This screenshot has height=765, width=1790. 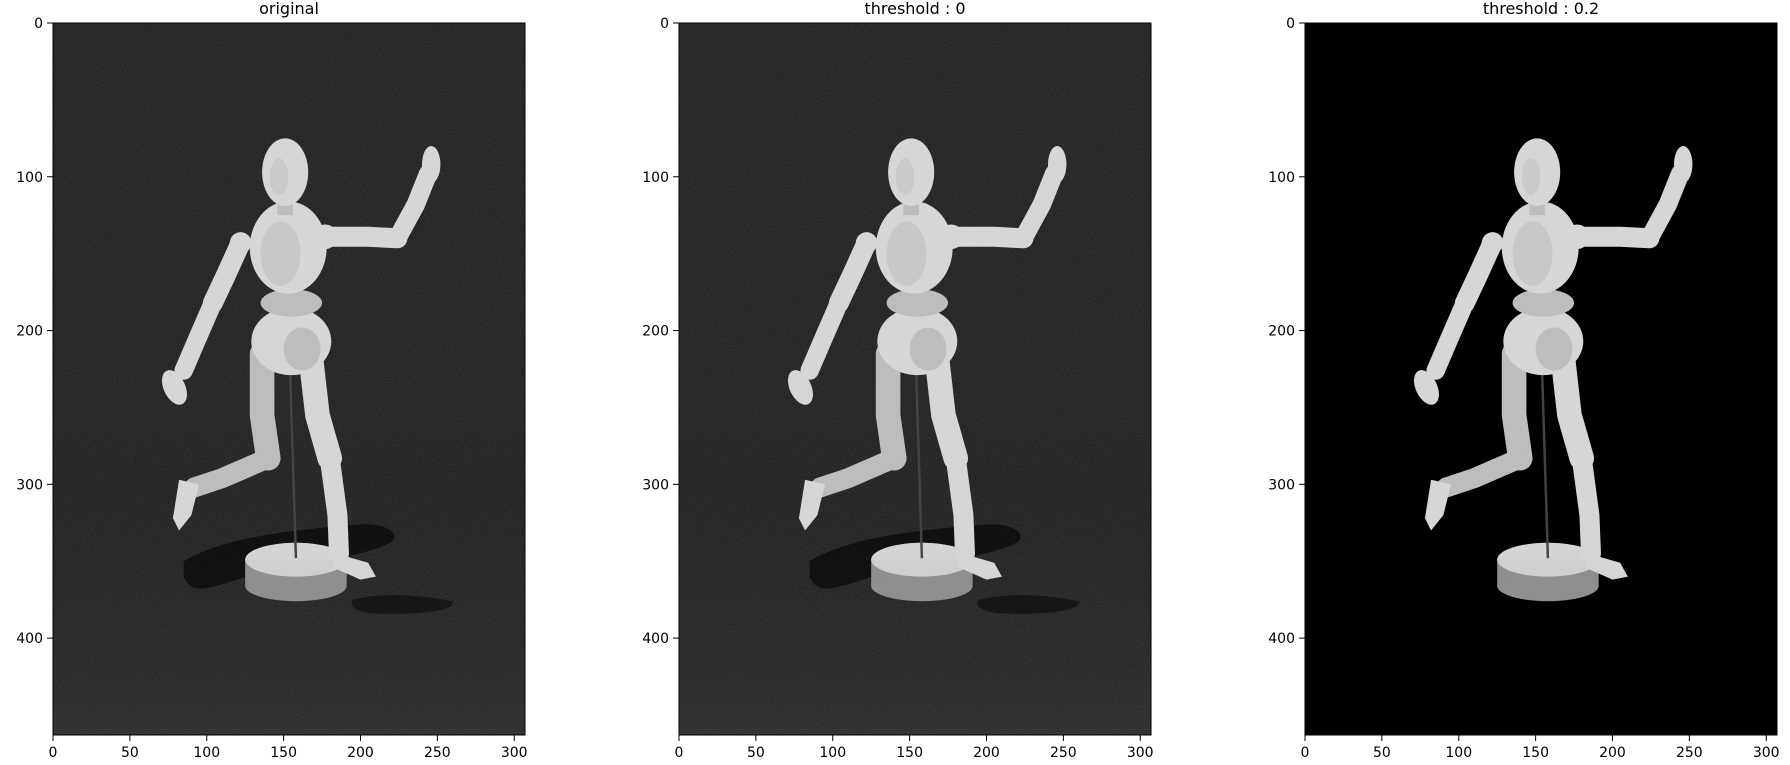 I want to click on panel-title: threshold : 0, so click(x=914, y=9).